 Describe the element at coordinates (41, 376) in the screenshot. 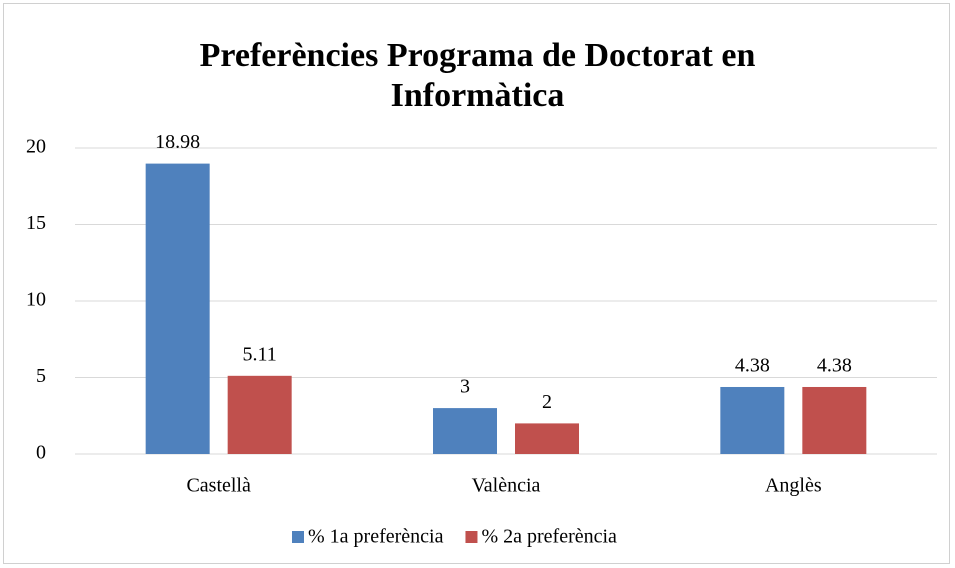

I see `y-tick-label: 5` at that location.